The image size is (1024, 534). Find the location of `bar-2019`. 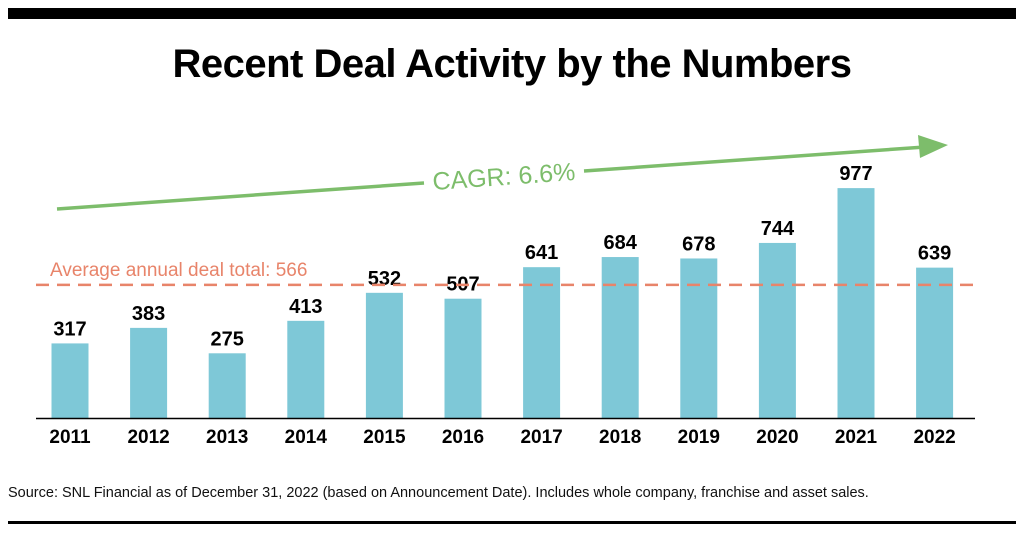

bar-2019 is located at coordinates (699, 338).